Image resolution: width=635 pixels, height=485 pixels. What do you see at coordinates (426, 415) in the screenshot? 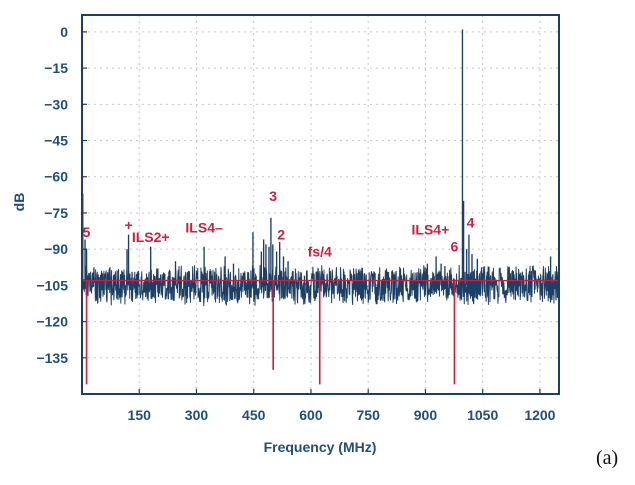
I see `x-tick-label: 900` at bounding box center [426, 415].